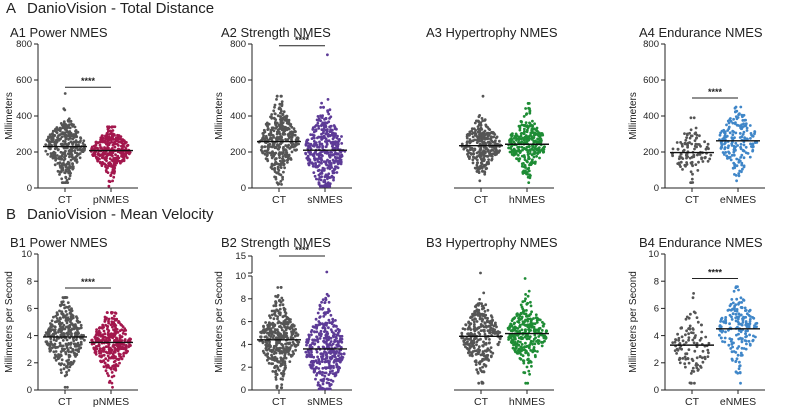 The width and height of the screenshot is (788, 420). What do you see at coordinates (24, 44) in the screenshot?
I see `y-tick-label: 800` at bounding box center [24, 44].